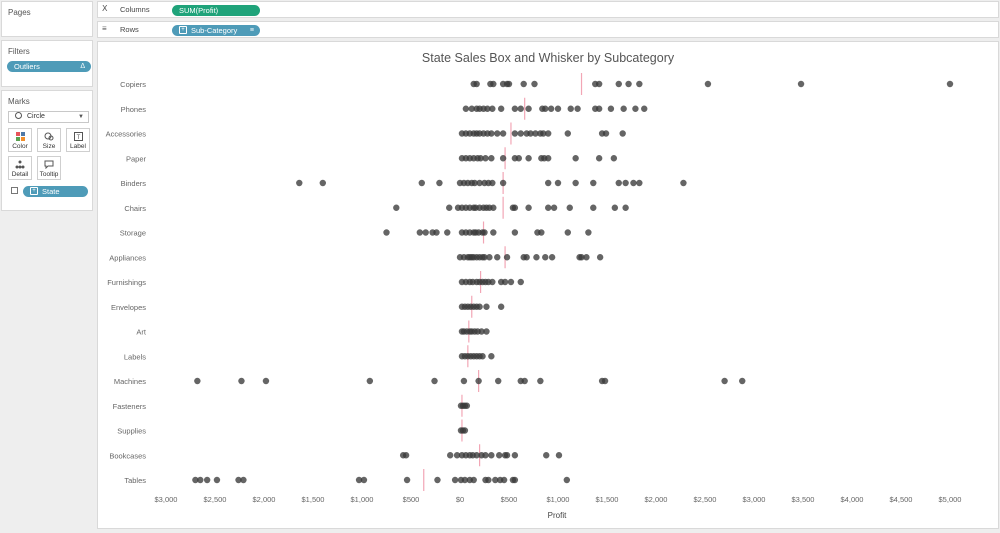 The width and height of the screenshot is (1000, 533). Describe the element at coordinates (49, 66) in the screenshot. I see `filter-pill-outliers: Outliers Δ` at that location.